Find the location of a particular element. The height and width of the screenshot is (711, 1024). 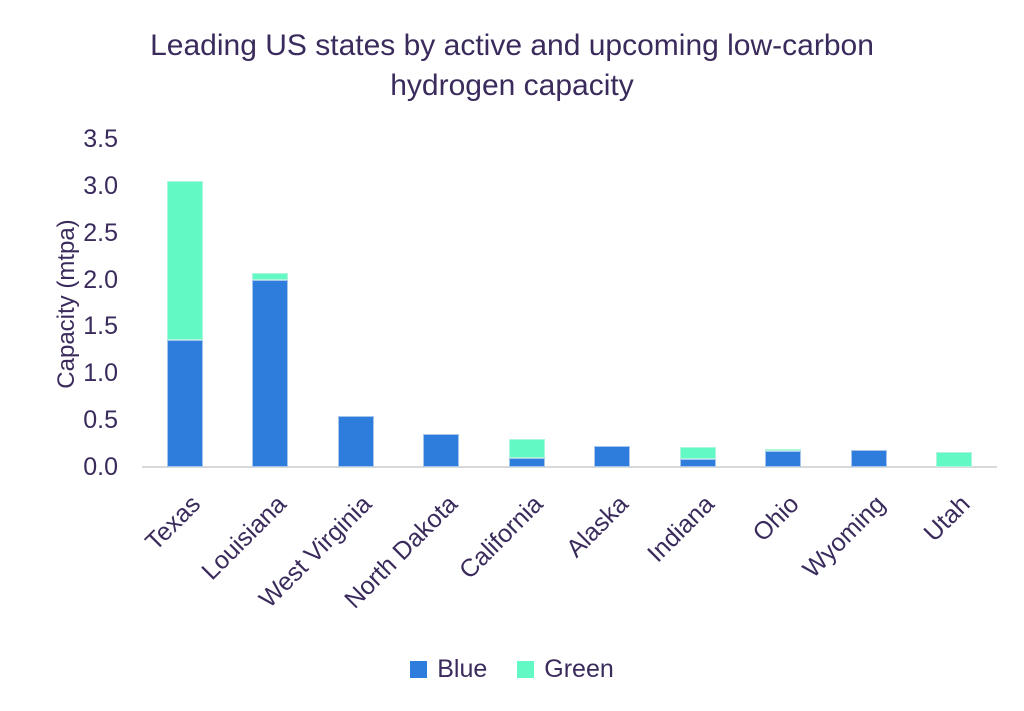

bar-blue-louisiana is located at coordinates (270, 373).